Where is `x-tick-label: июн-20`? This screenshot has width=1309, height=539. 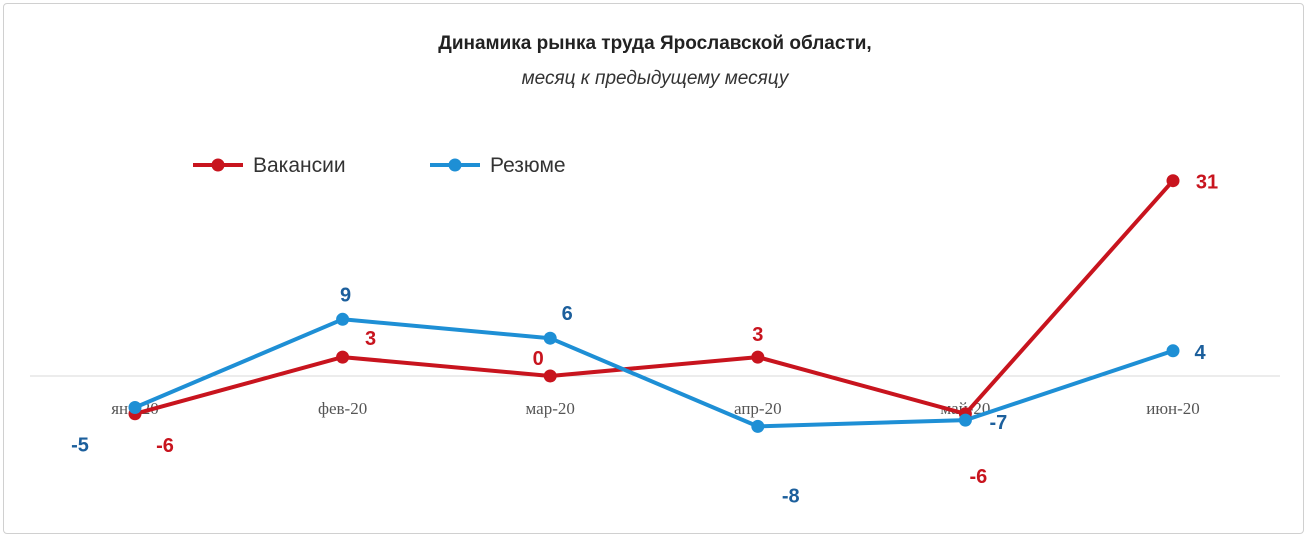
x-tick-label: июн-20 is located at coordinates (1173, 408).